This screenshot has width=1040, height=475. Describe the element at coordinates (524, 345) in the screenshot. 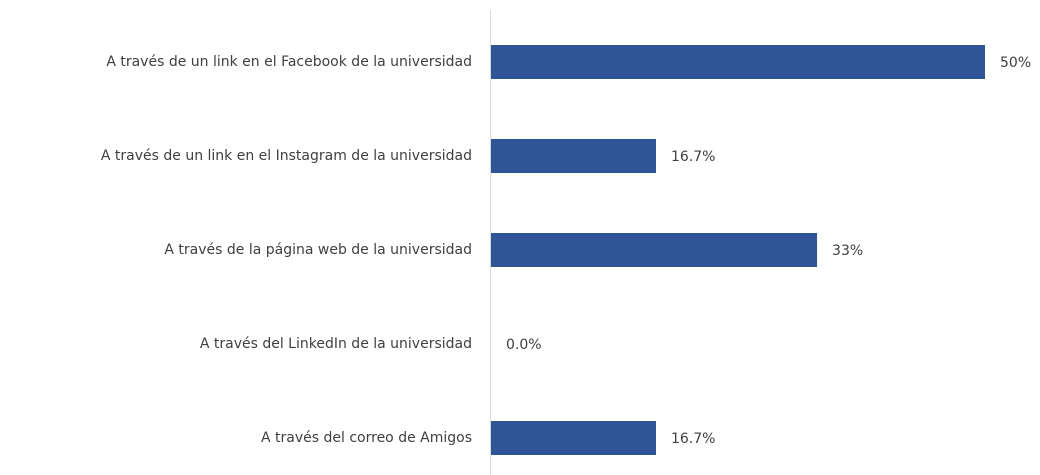

I see `value-label: 0.0%` at that location.